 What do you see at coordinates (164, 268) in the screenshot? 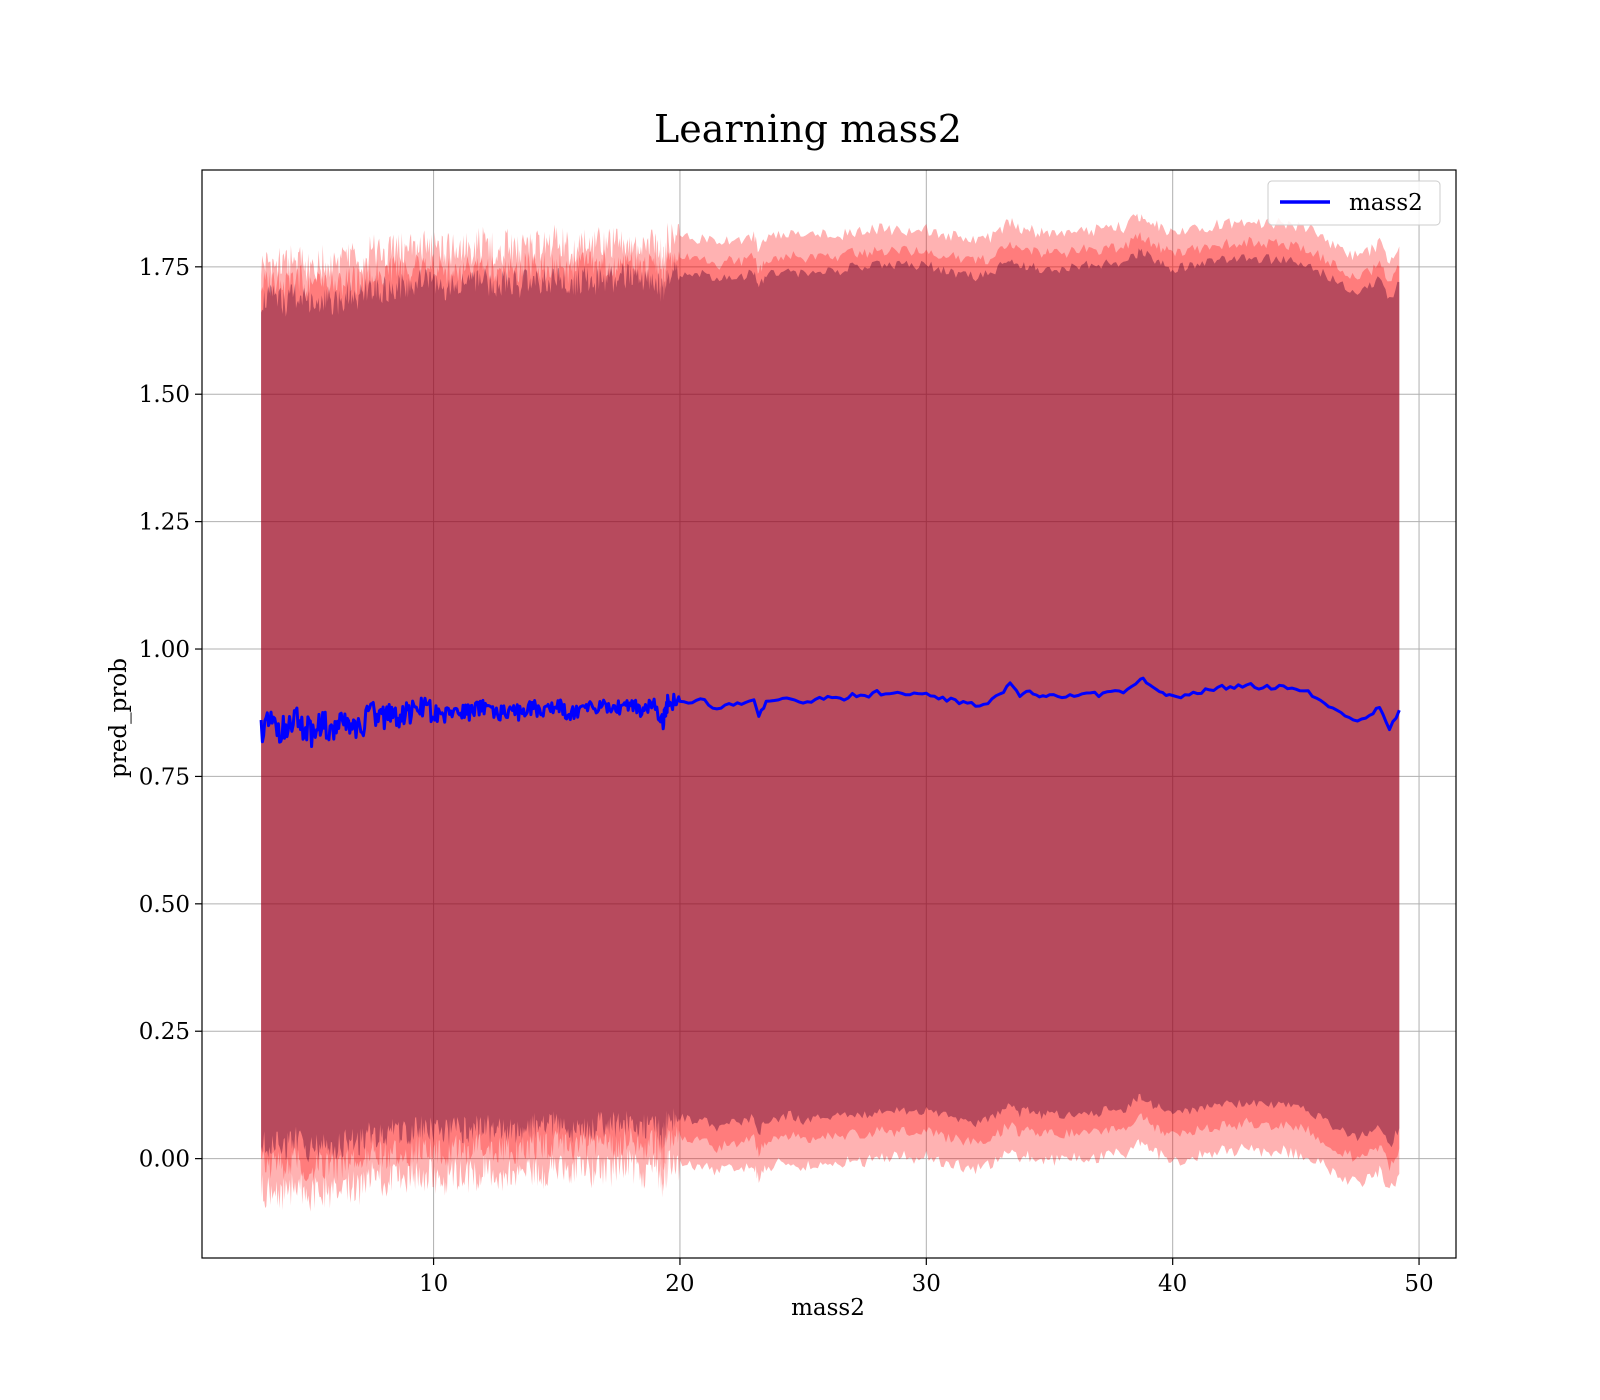
I see `y-tick-label: 1.75` at bounding box center [164, 268].